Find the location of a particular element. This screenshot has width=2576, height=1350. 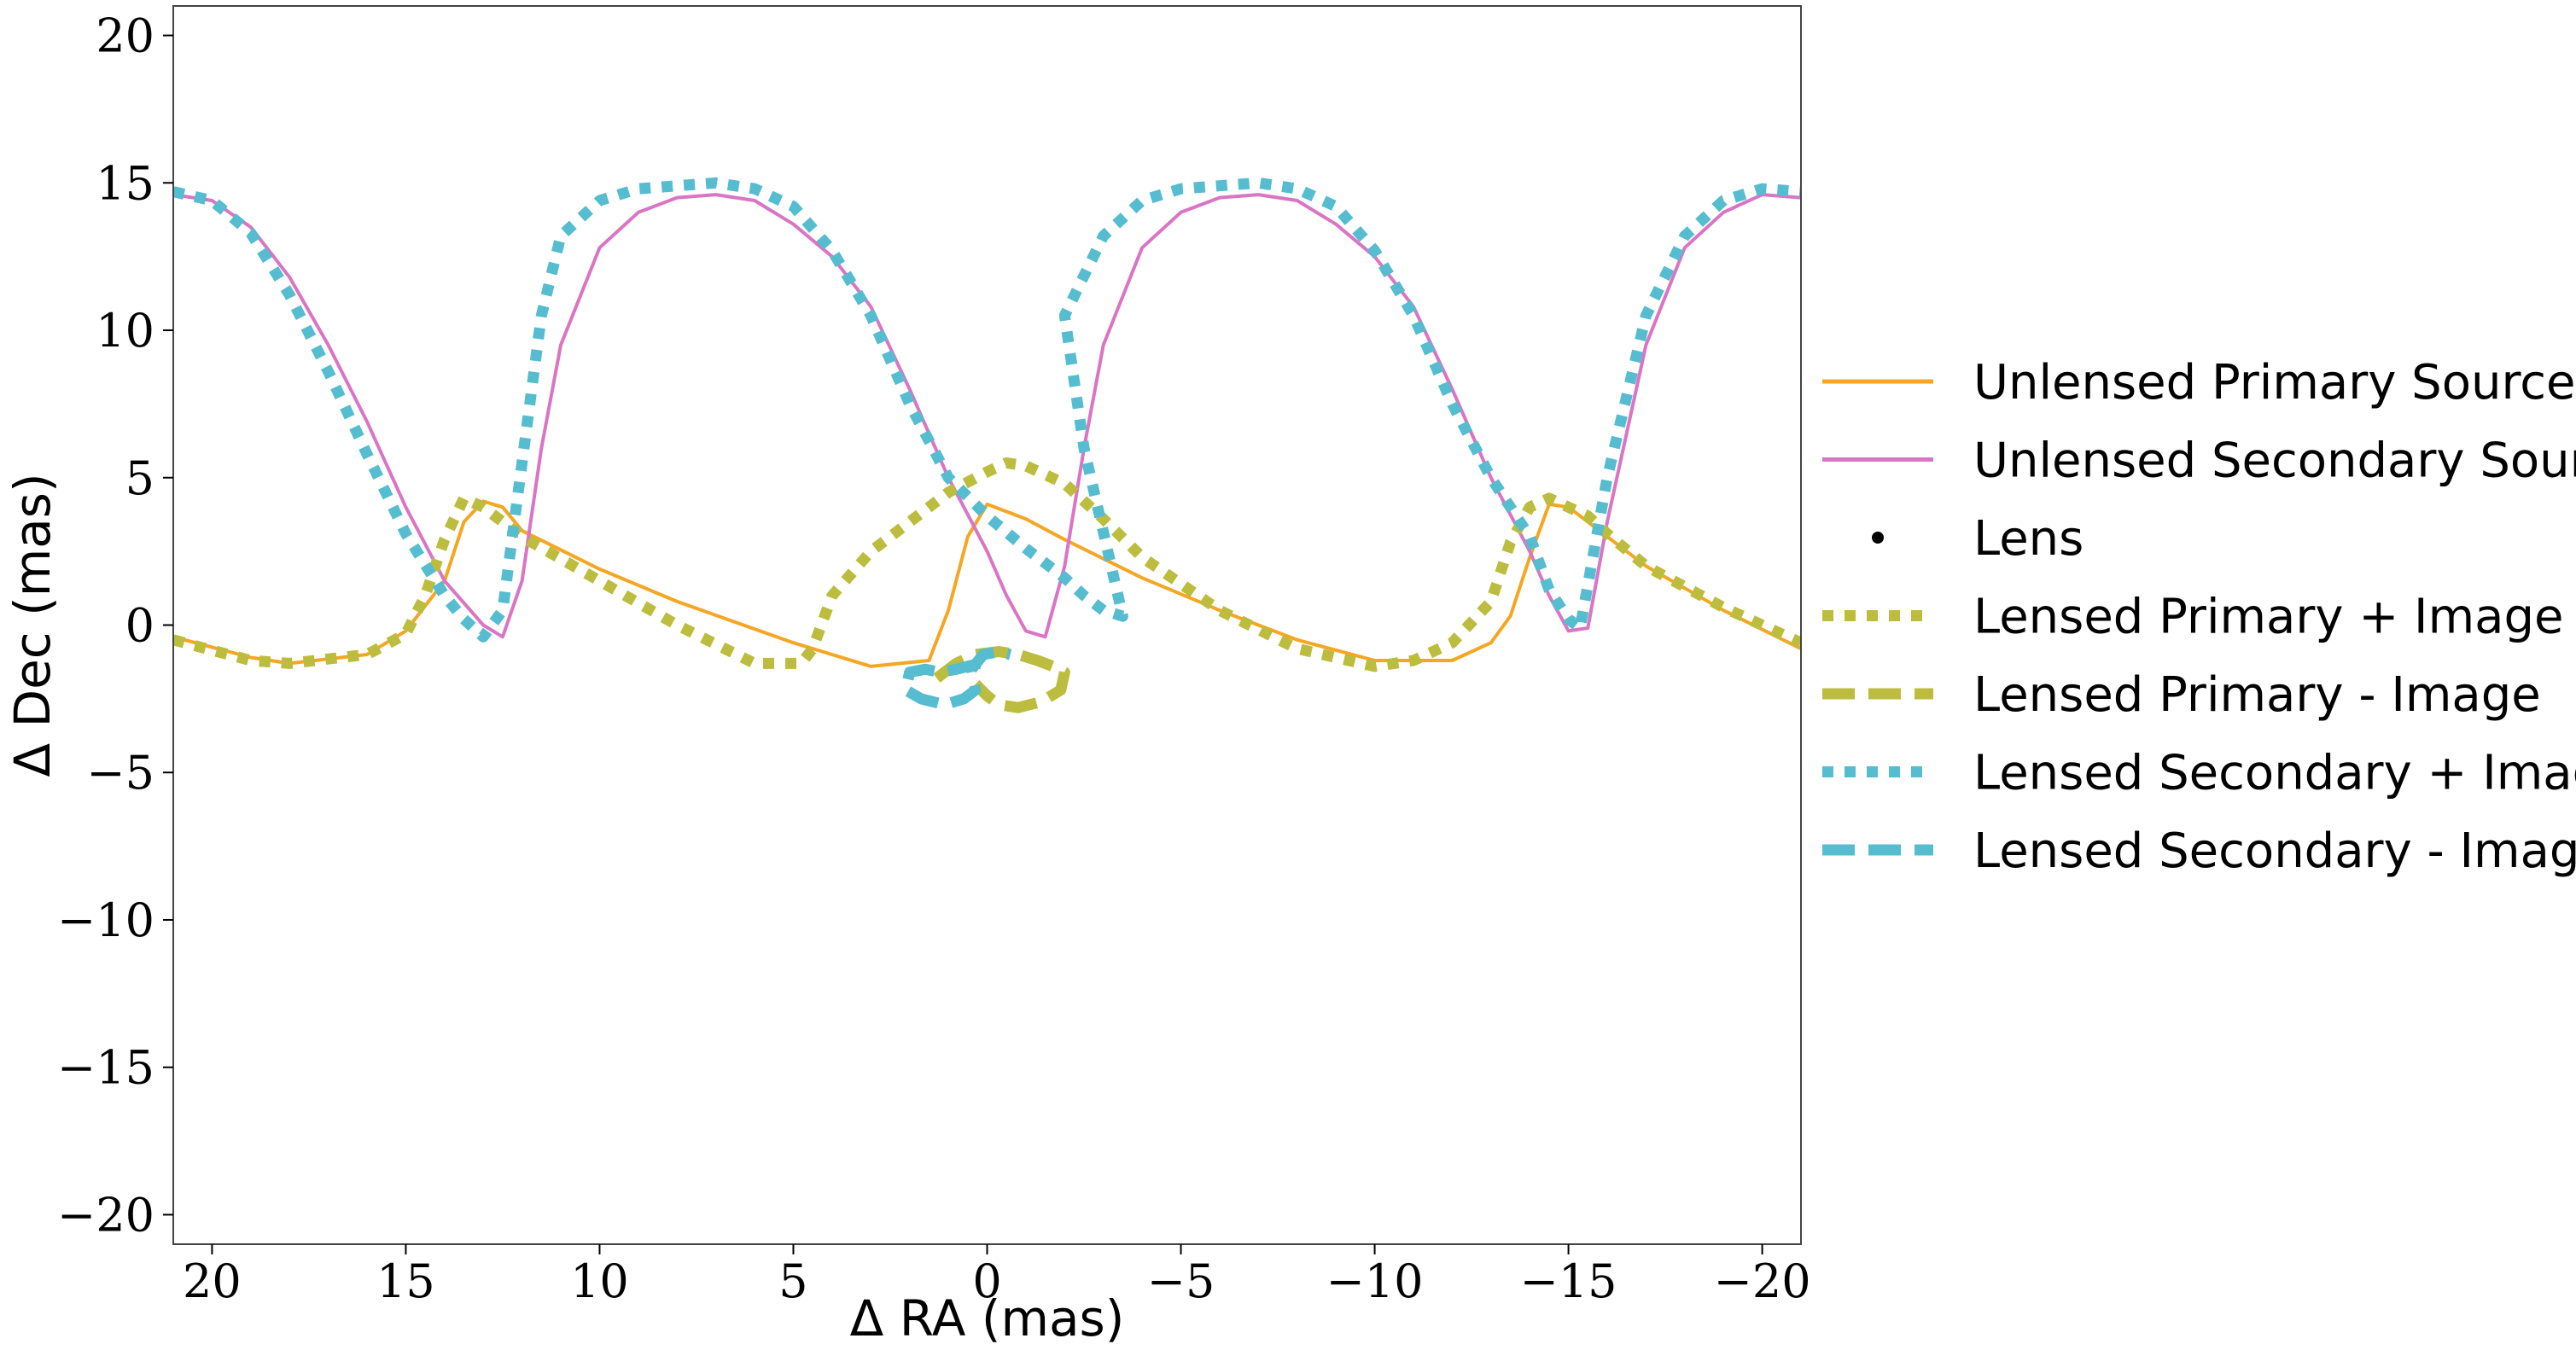

x-tick-label: −10 is located at coordinates (1375, 1281).